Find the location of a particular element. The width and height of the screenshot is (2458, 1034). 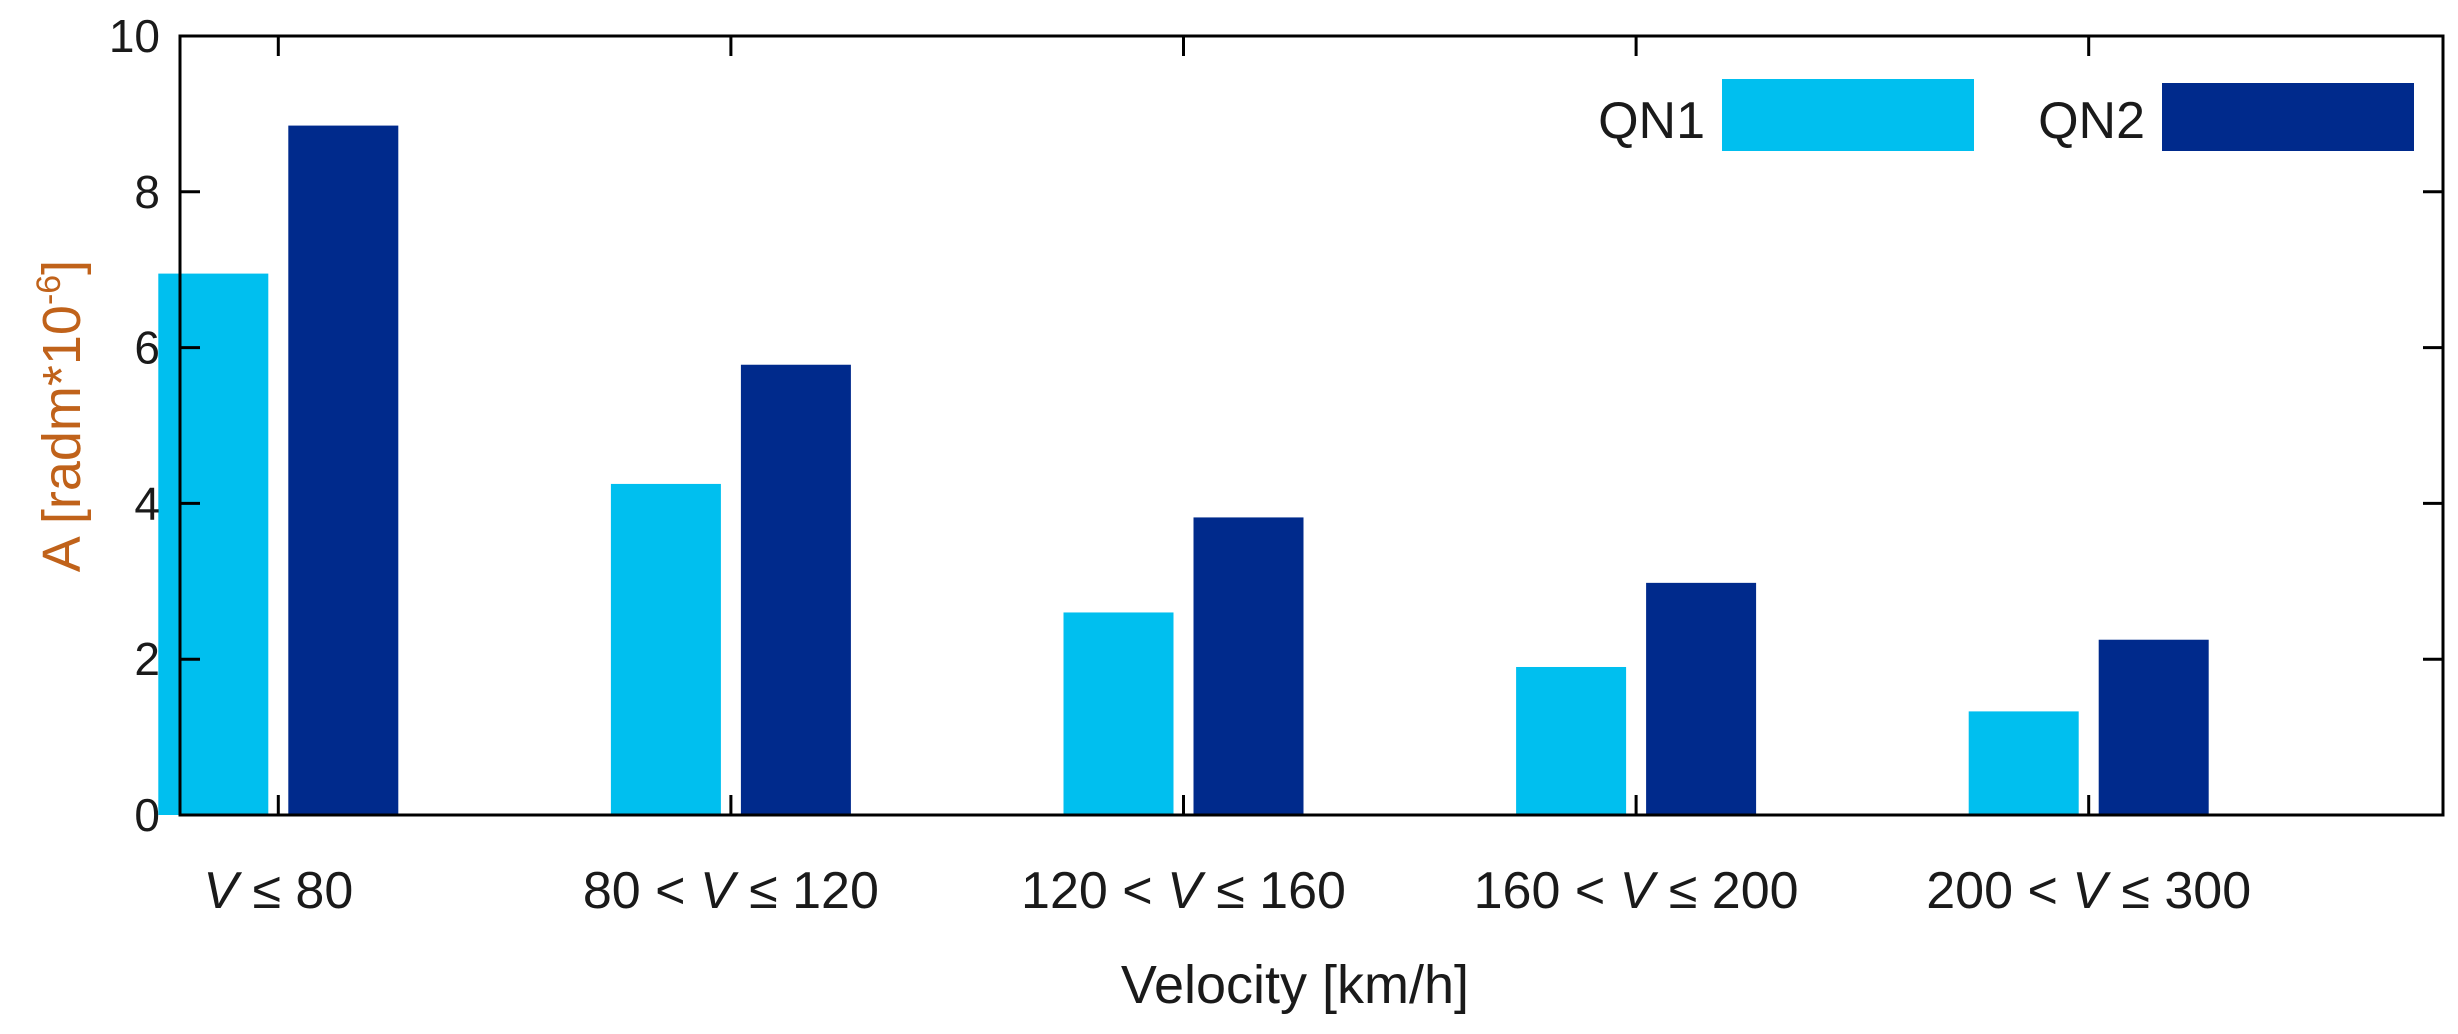

x-axis-title: Velocity [km/h] is located at coordinates (1295, 985).